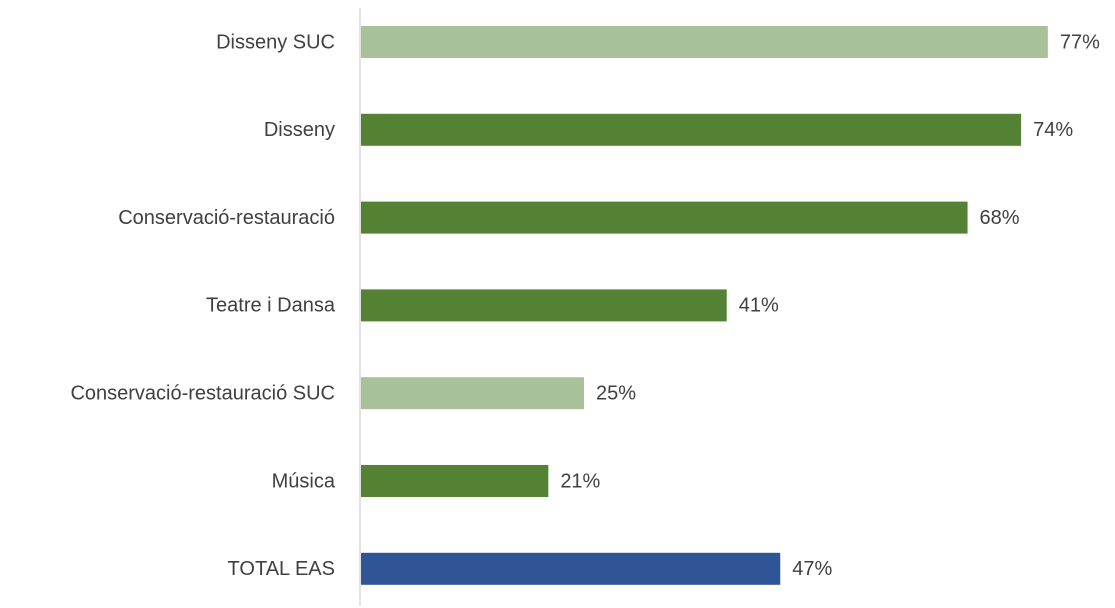 The image size is (1115, 608). What do you see at coordinates (281, 569) in the screenshot?
I see `category-label: TOTAL EAS` at bounding box center [281, 569].